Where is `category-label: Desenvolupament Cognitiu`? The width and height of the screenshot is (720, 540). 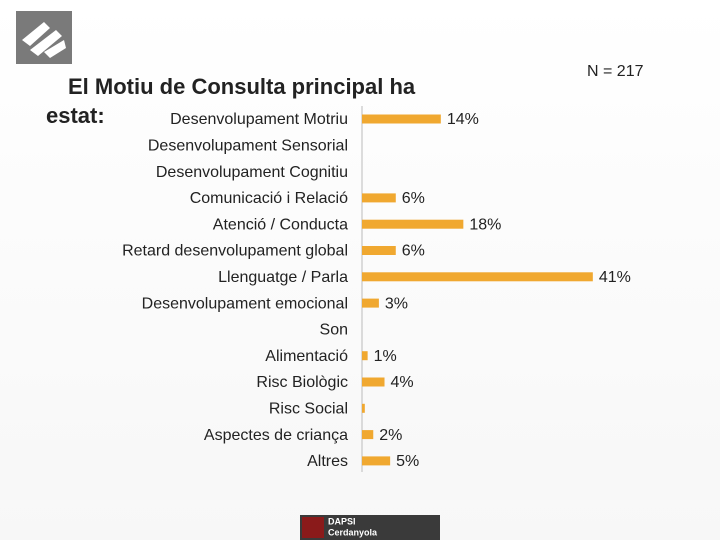 category-label: Desenvolupament Cognitiu is located at coordinates (252, 172).